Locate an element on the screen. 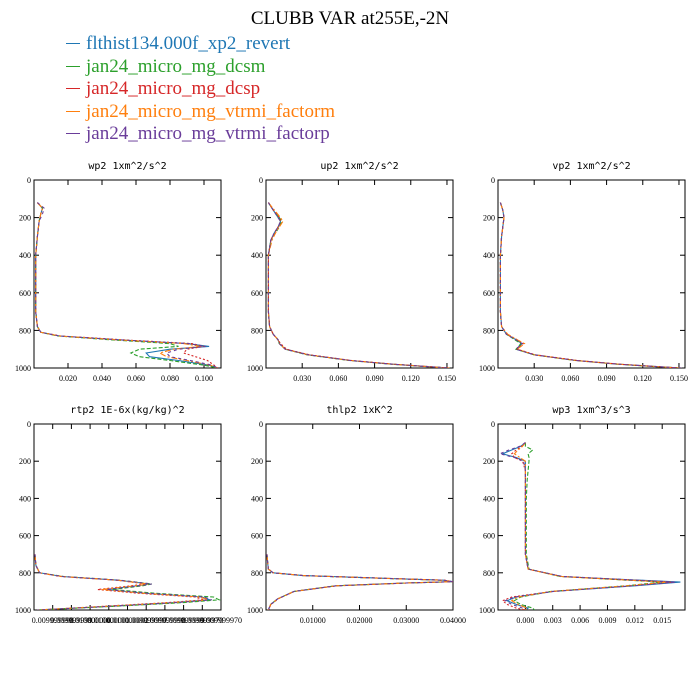 The height and width of the screenshot is (700, 700). x-tick-label: 0.010000001 is located at coordinates (109, 620).